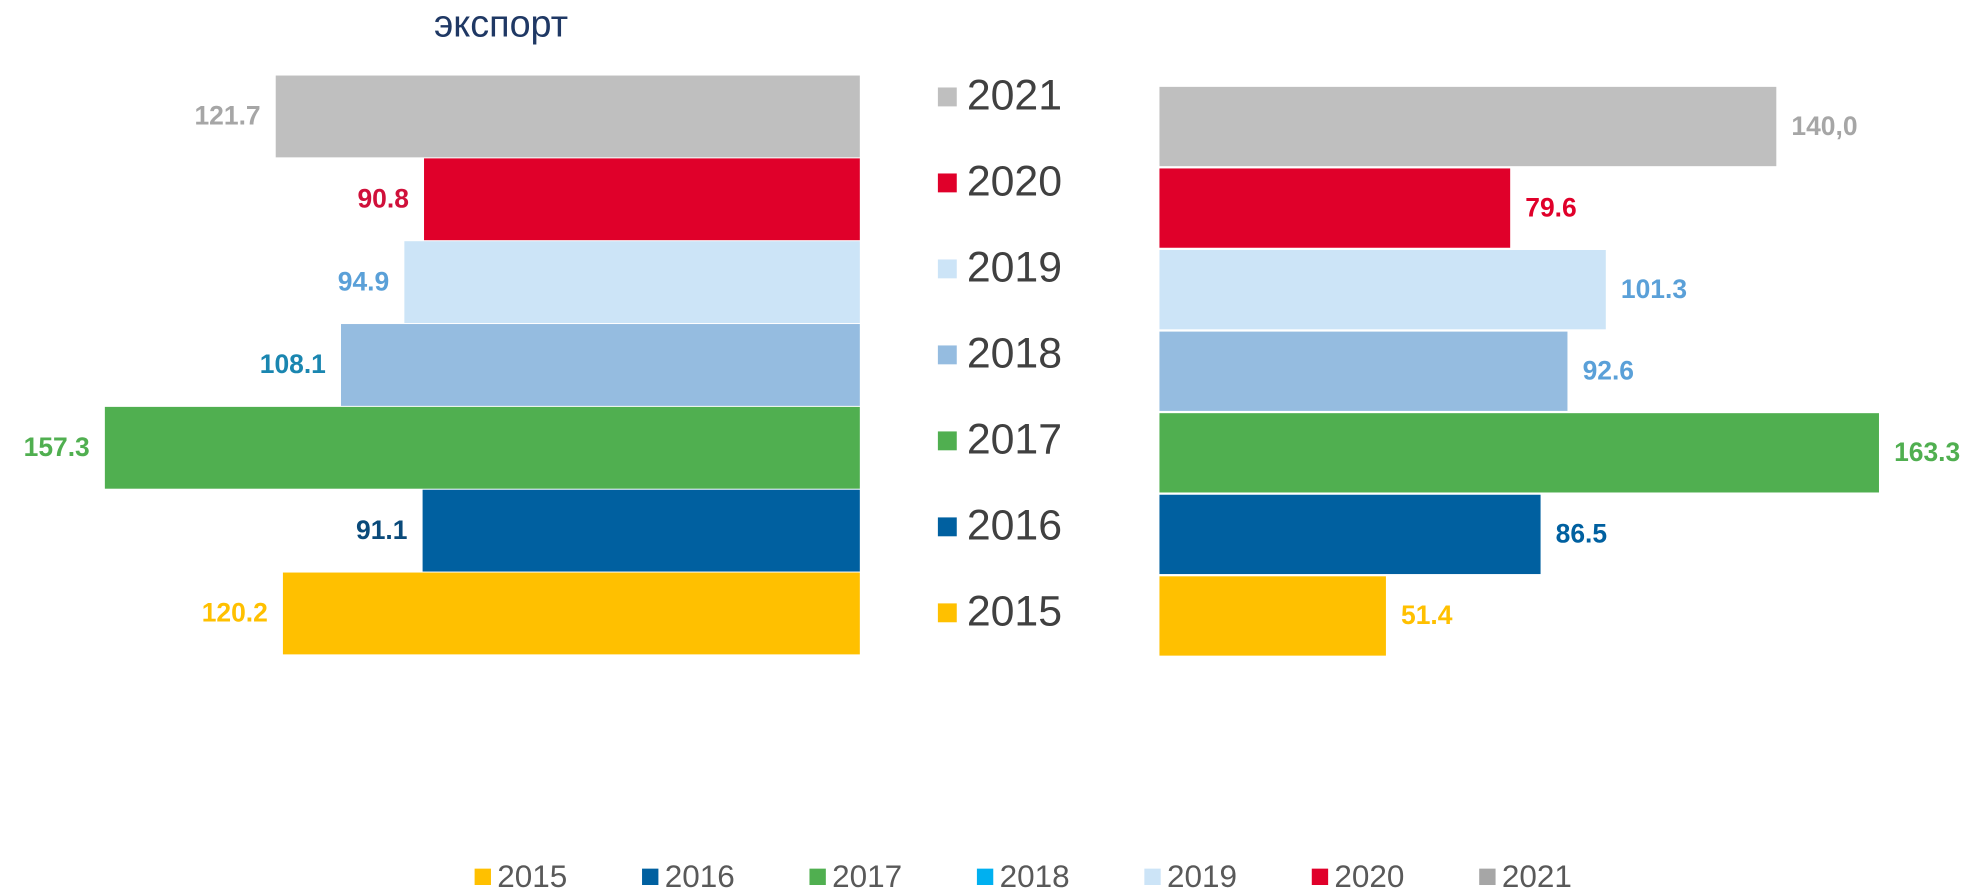 Image resolution: width=1974 pixels, height=892 pixels. I want to click on data-label: 90.8, so click(382, 199).